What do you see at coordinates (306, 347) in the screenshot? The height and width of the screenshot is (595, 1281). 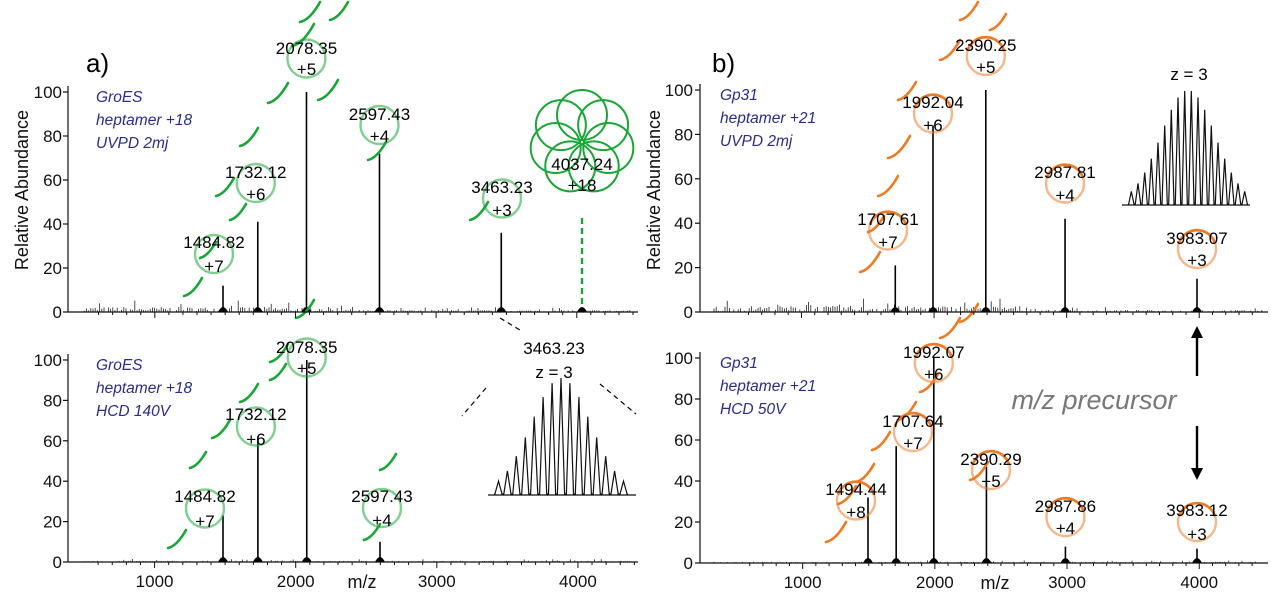 I see `peak-mz-label: 2078.35` at bounding box center [306, 347].